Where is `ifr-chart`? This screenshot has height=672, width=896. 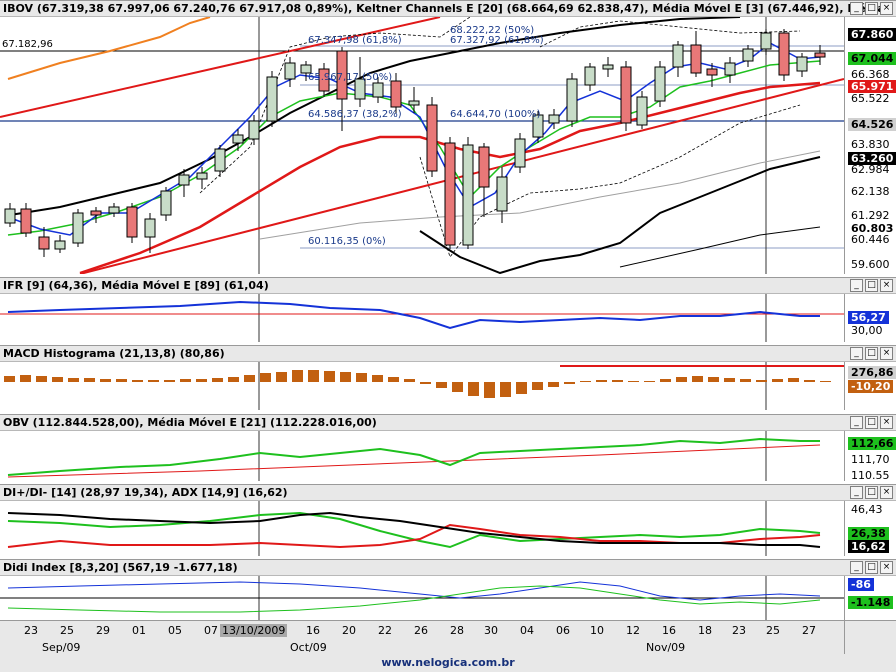 ifr-chart is located at coordinates (422, 318).